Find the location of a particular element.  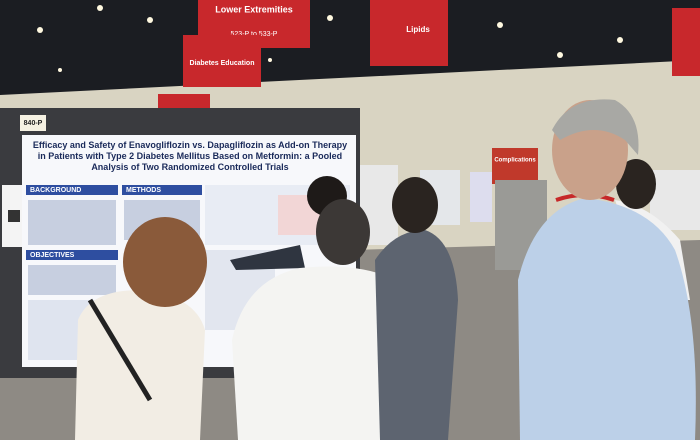

sign: Lipids is located at coordinates (409, 33).